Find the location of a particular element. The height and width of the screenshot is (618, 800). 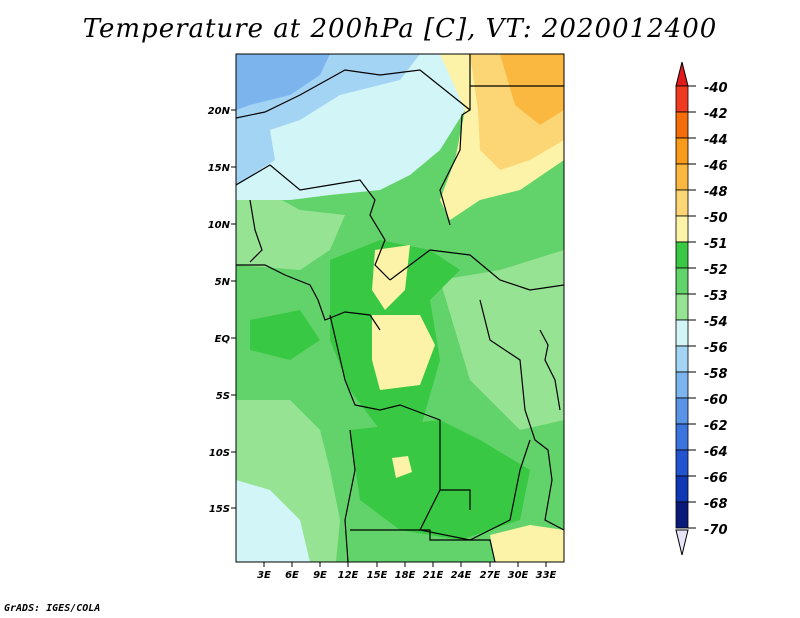

colorbar-label: -42 is located at coordinates (716, 114).